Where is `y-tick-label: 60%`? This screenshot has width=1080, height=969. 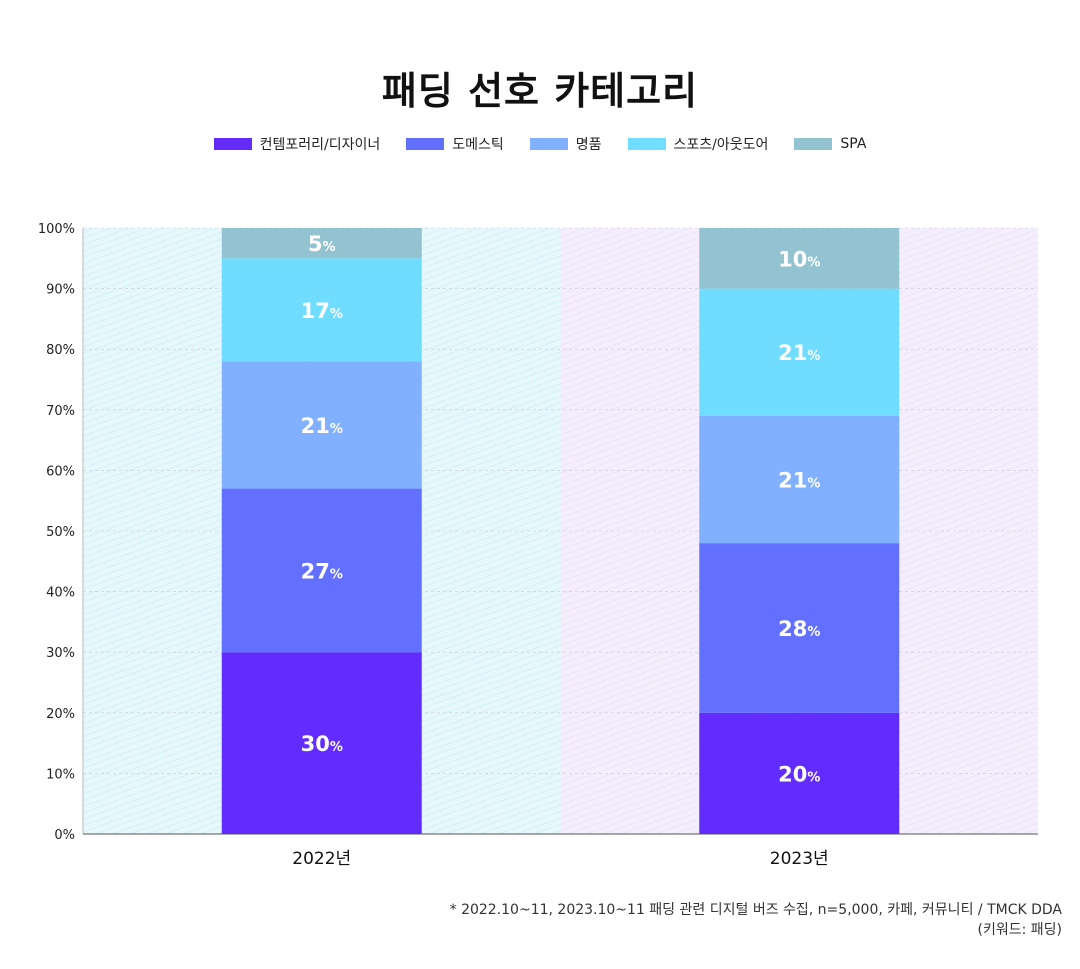 y-tick-label: 60% is located at coordinates (60, 471).